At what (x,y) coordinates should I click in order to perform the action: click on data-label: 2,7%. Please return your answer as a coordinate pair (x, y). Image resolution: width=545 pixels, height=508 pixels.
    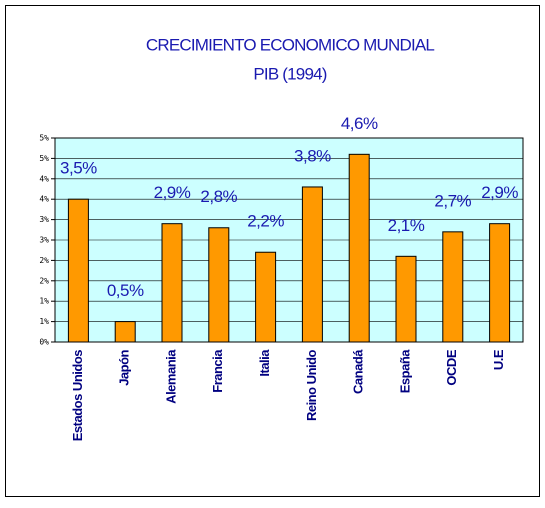
    Looking at the image, I should click on (452, 200).